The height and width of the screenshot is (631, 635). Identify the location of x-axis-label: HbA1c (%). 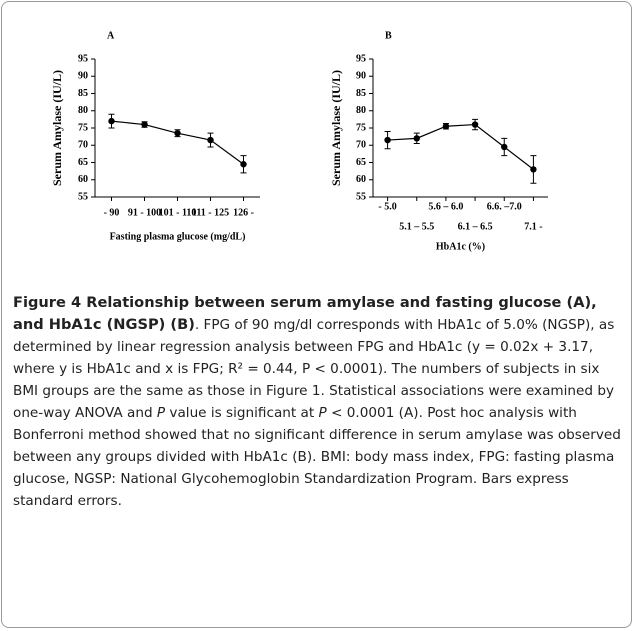
(460, 246).